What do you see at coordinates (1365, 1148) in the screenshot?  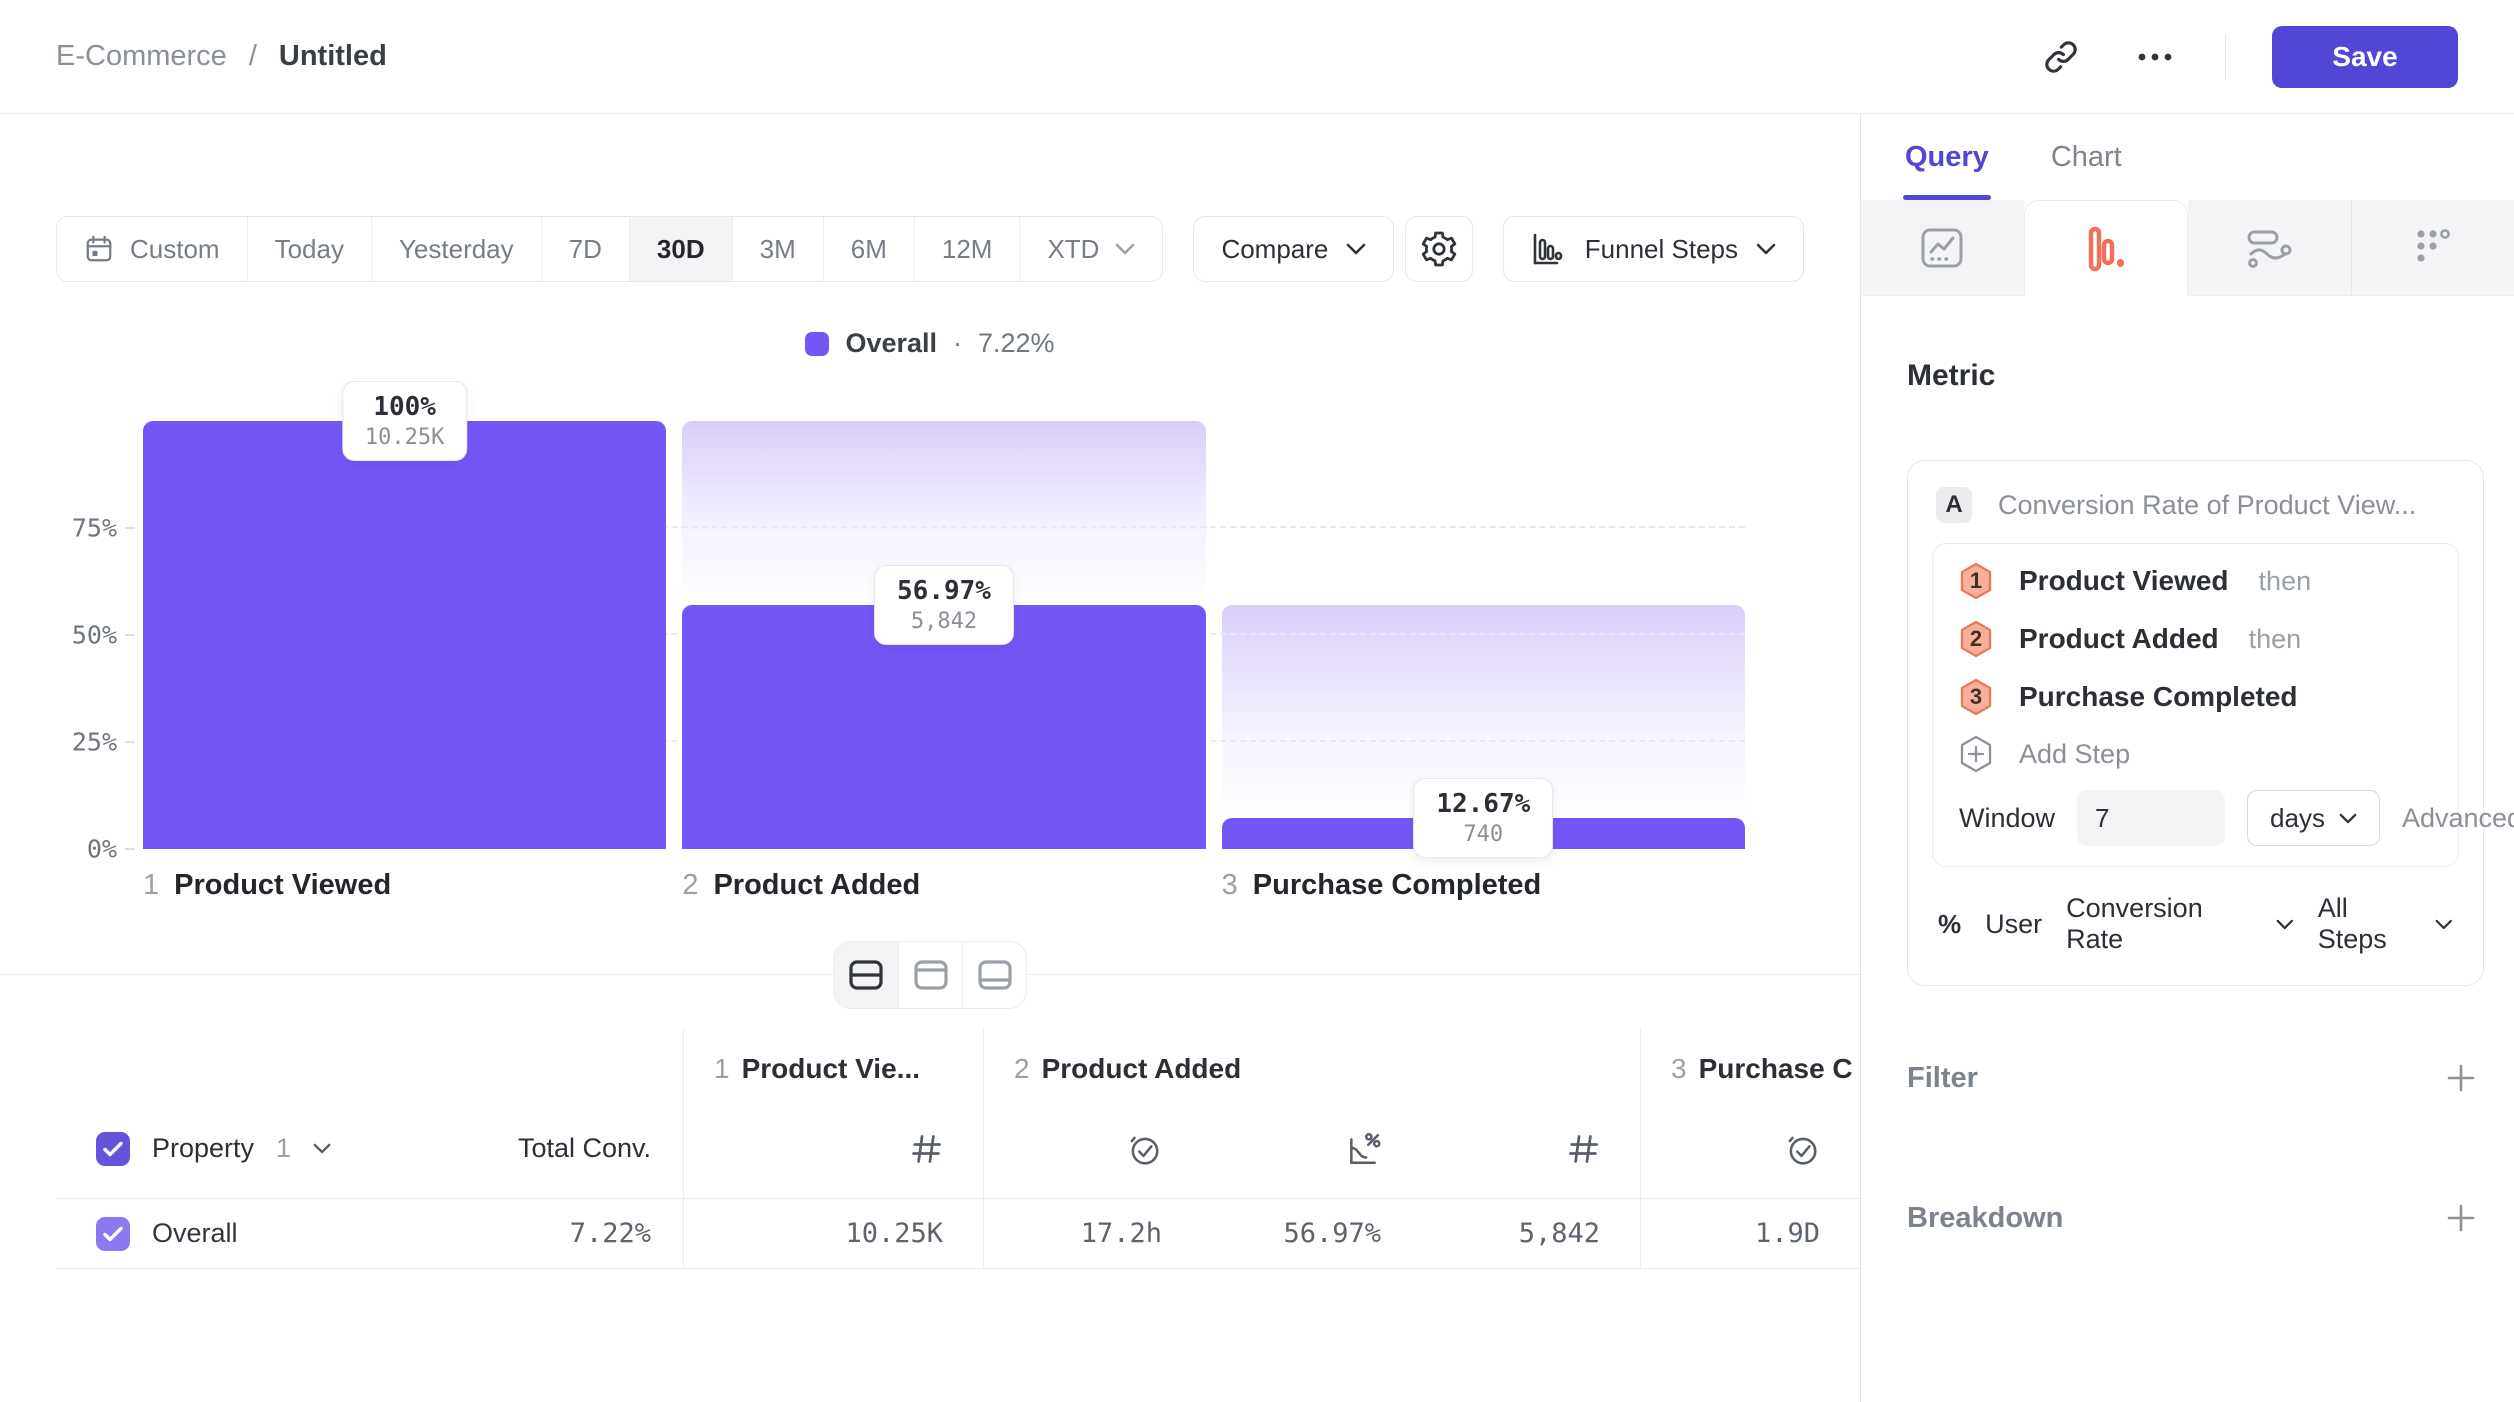 I see `chart-percent-icon` at bounding box center [1365, 1148].